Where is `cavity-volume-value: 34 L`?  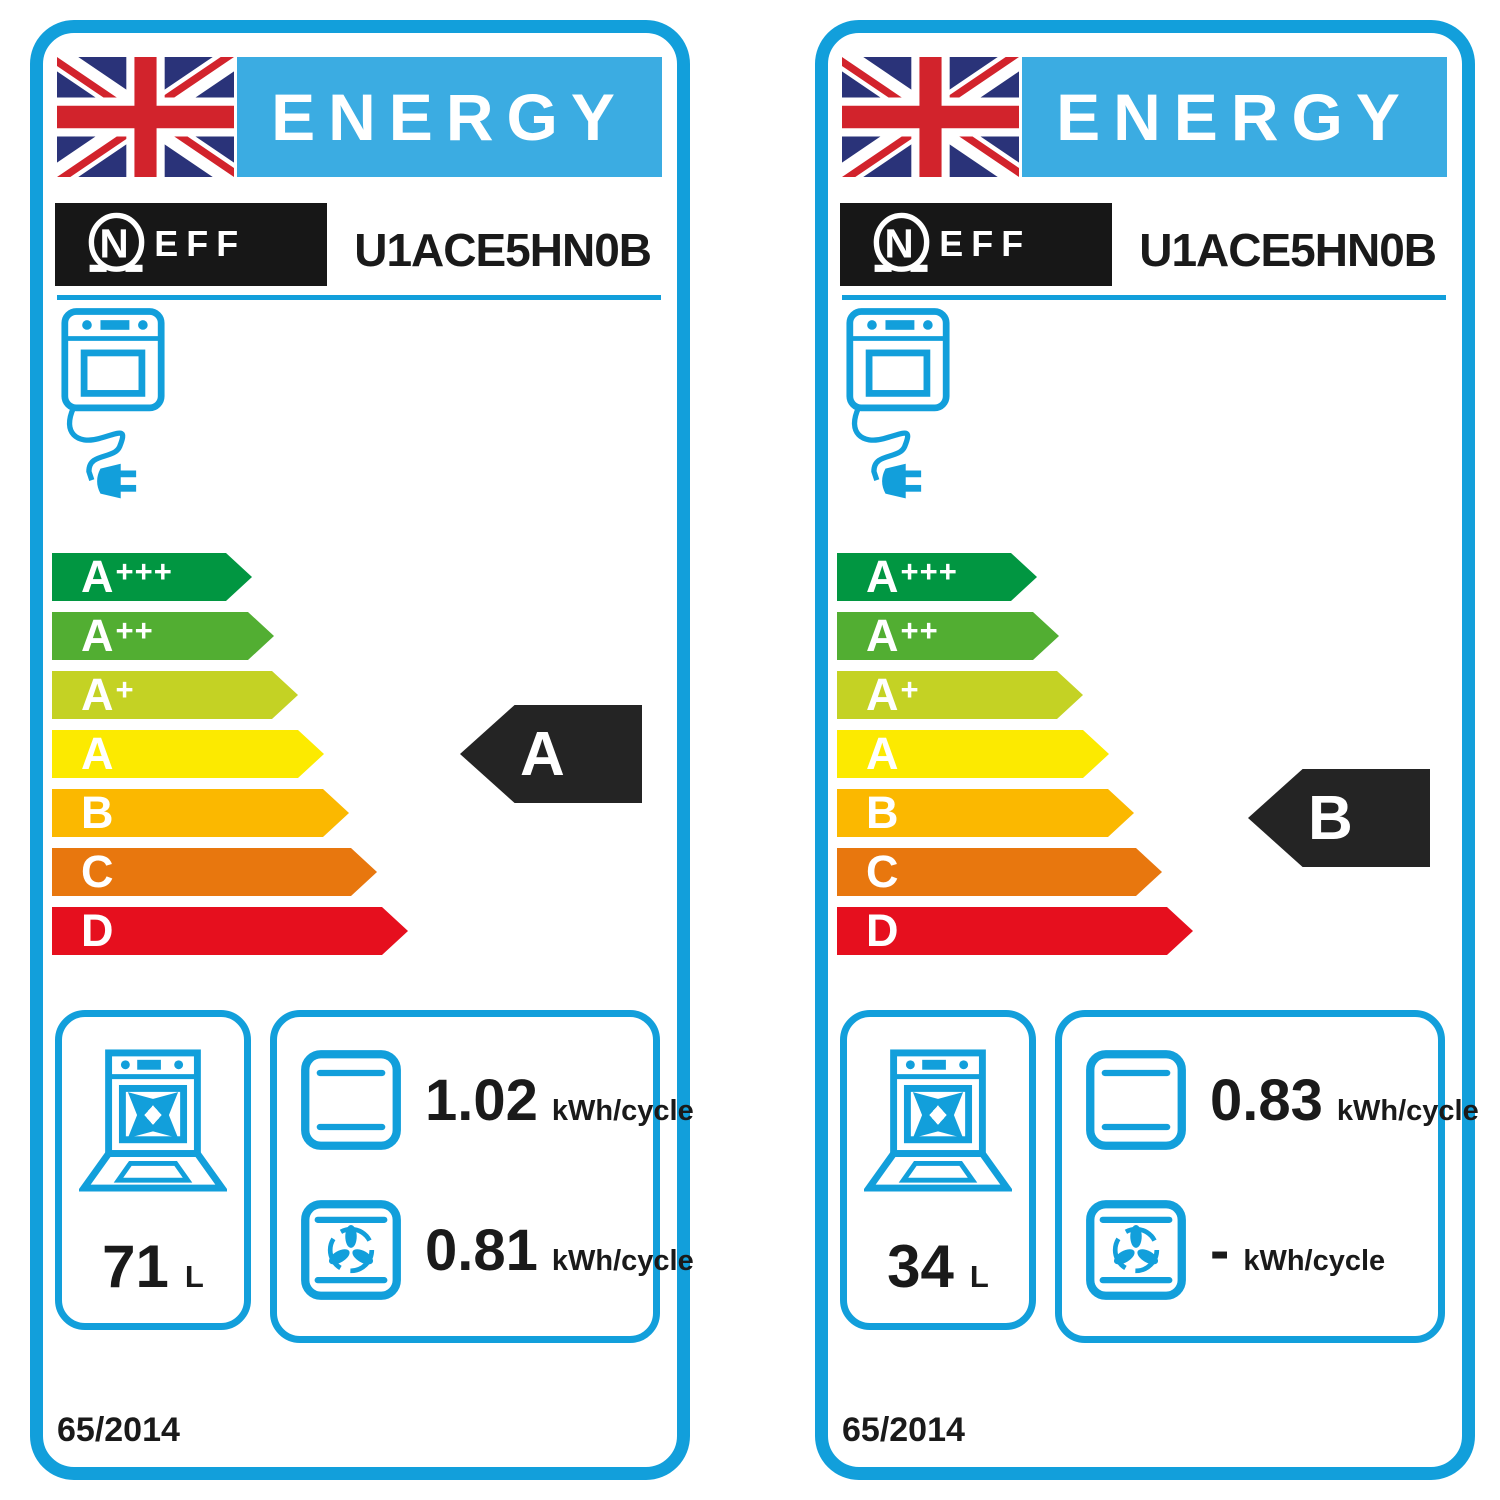 cavity-volume-value: 34 L is located at coordinates (938, 1266).